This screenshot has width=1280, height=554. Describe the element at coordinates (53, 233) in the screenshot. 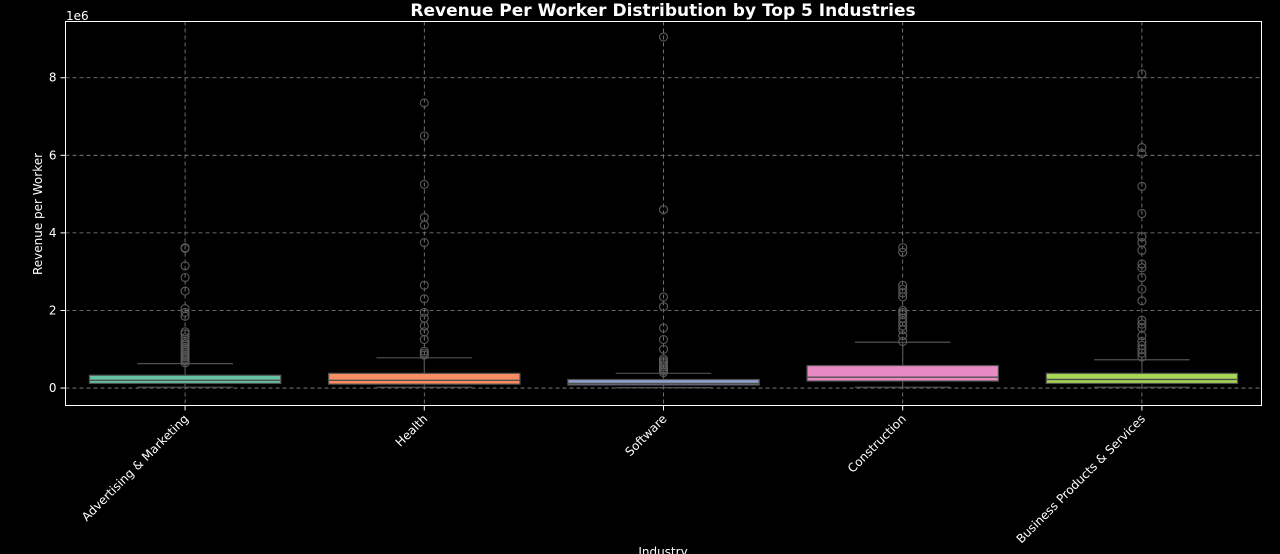

I see `y-tick-label: 4` at that location.